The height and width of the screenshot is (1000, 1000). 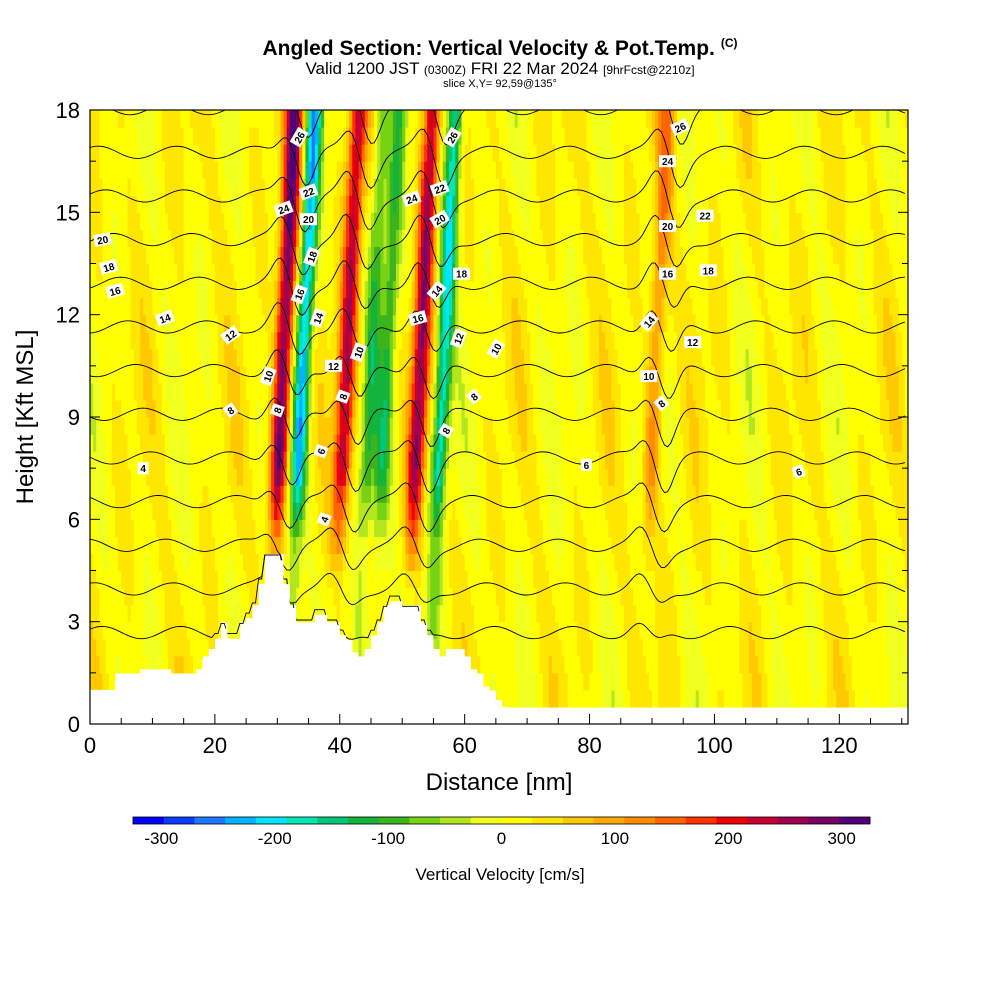 I want to click on valid-time: Valid 1200 JST, so click(x=362, y=68).